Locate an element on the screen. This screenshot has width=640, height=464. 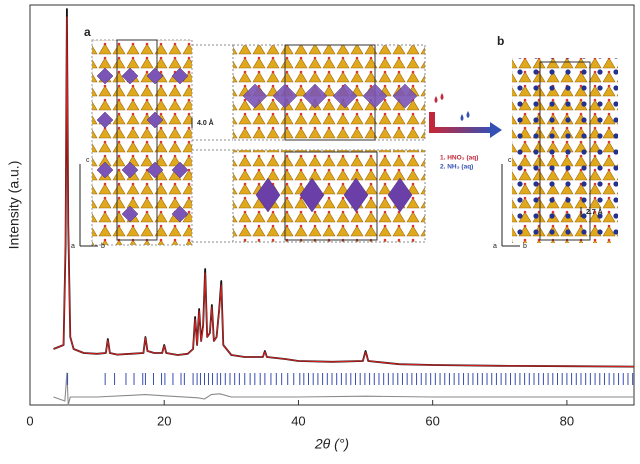
drop-red is located at coordinates (439, 98).